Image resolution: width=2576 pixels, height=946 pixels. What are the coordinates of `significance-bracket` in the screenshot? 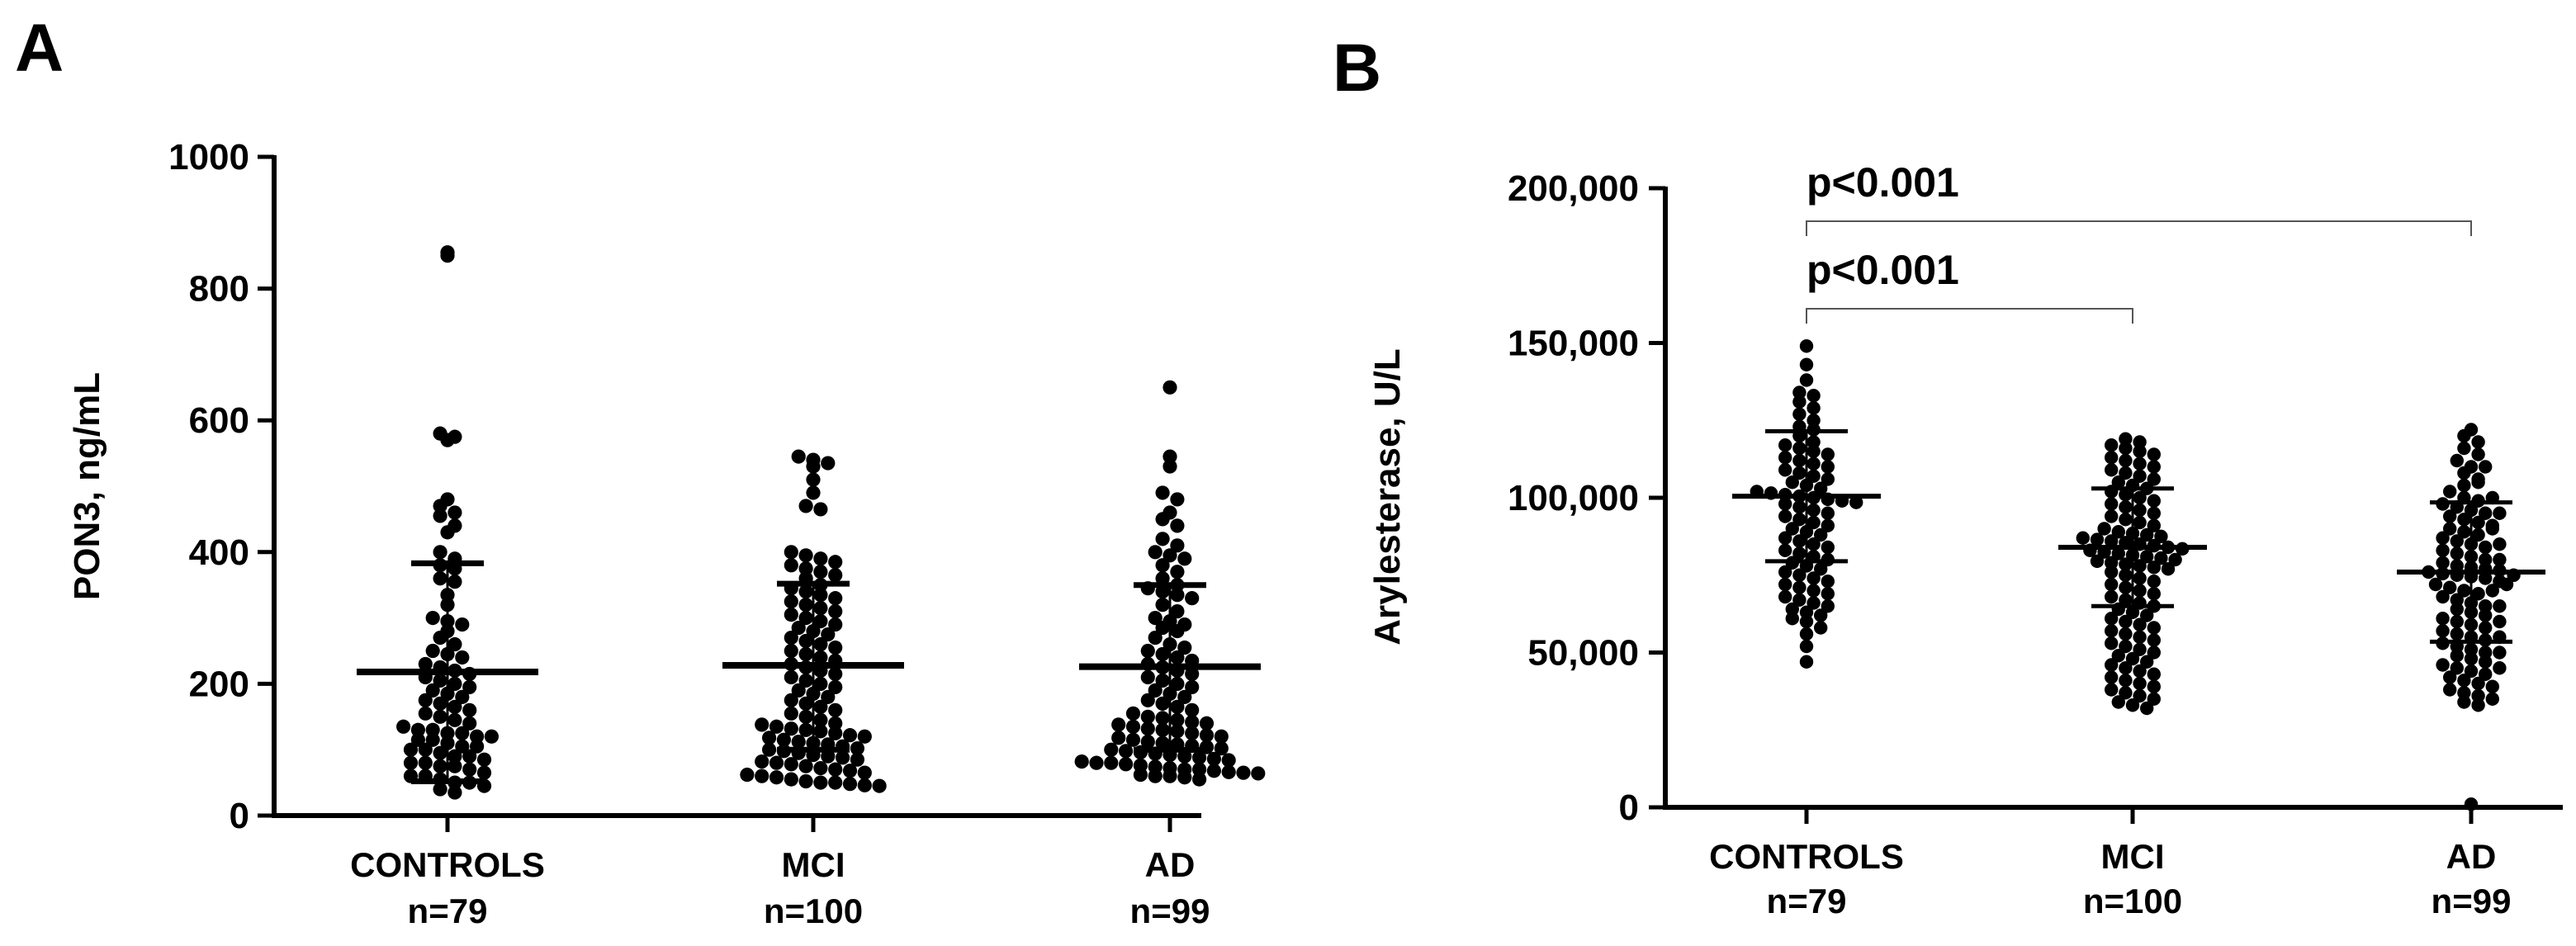 It's located at (2139, 228).